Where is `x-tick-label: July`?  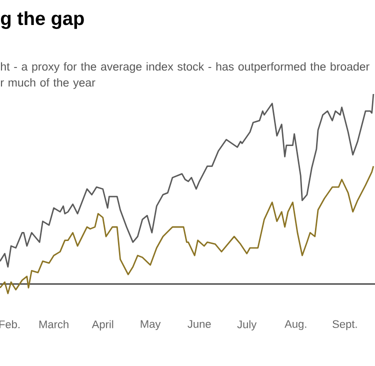 x-tick-label: July is located at coordinates (247, 325).